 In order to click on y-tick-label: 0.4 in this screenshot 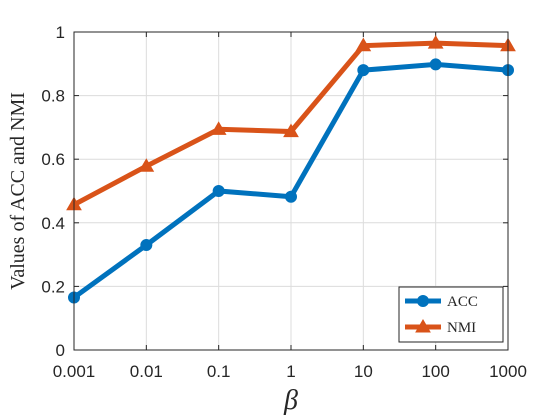, I will do `click(53, 223)`.